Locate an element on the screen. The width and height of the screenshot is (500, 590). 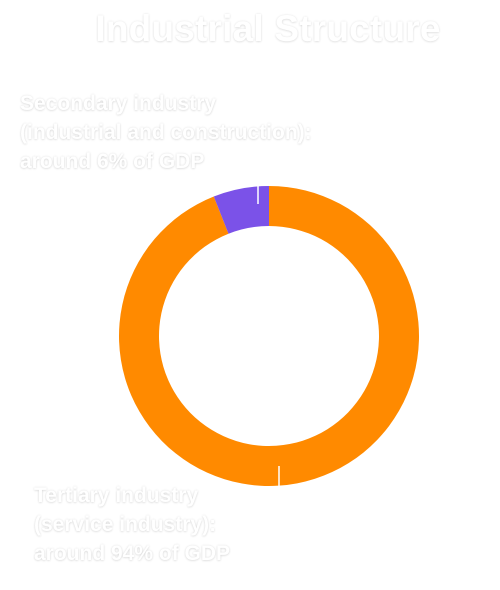
leader-line-tertiary is located at coordinates (259, 482).